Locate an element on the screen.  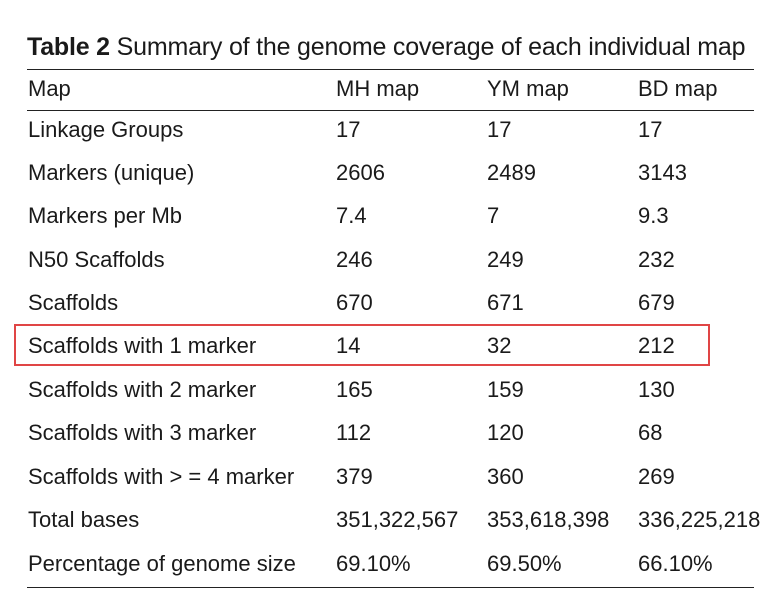
row-label: Scaffolds is located at coordinates (73, 302).